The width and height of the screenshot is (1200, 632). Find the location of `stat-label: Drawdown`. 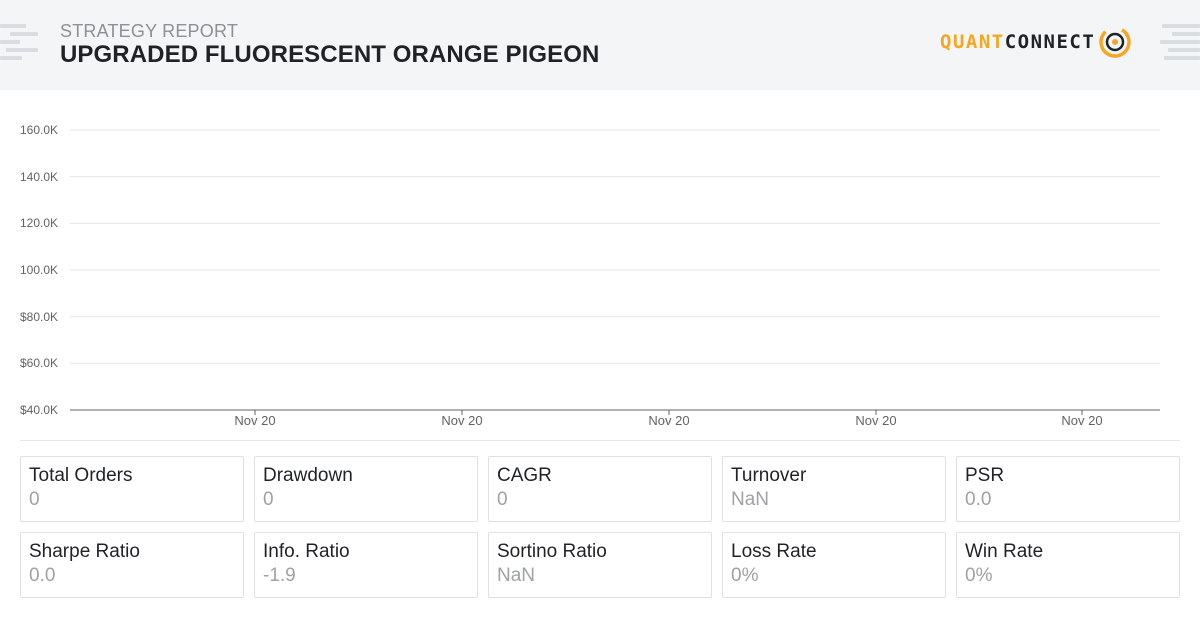

stat-label: Drawdown is located at coordinates (308, 475).